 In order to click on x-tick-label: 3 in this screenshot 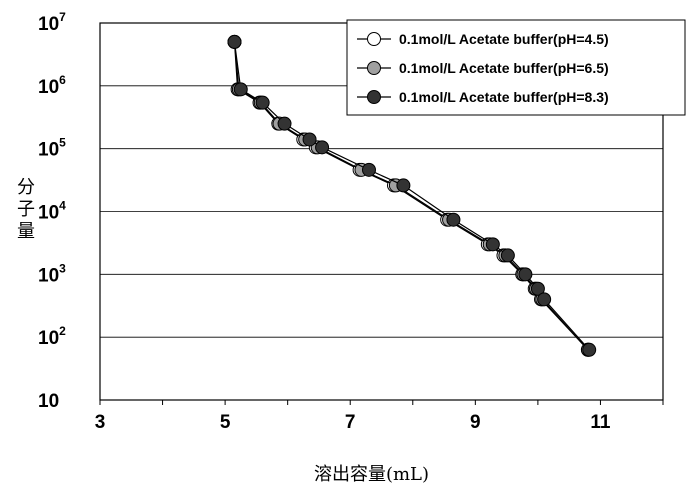, I will do `click(100, 422)`.